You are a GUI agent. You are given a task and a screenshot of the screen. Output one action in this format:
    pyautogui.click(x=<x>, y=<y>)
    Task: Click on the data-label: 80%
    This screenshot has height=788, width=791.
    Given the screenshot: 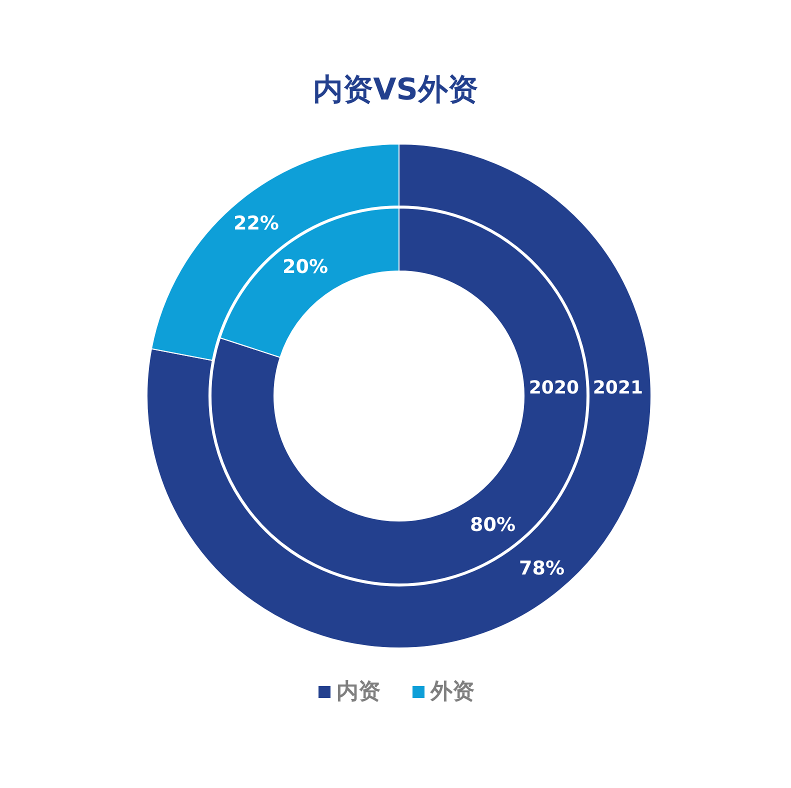 What is the action you would take?
    pyautogui.click(x=493, y=525)
    